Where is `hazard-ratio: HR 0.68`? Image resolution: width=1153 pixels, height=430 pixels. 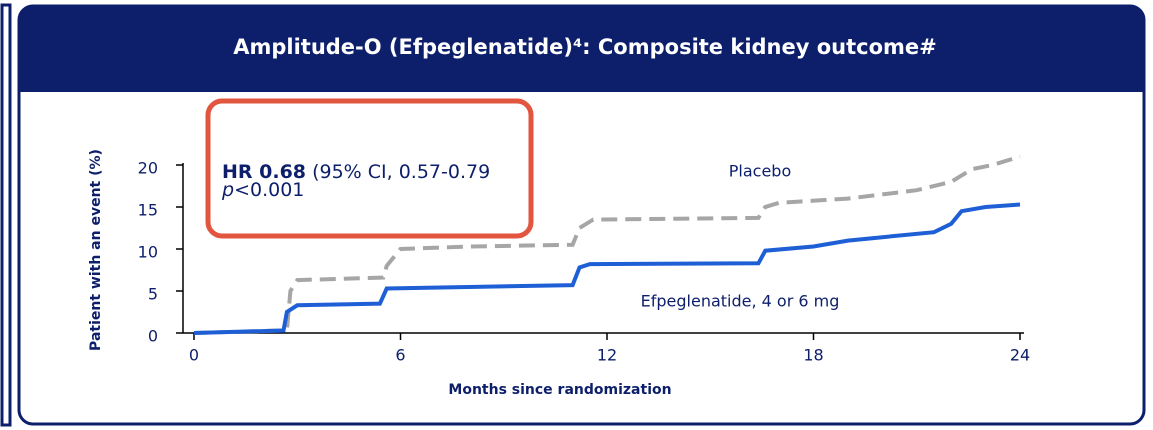 hazard-ratio: HR 0.68 is located at coordinates (264, 172).